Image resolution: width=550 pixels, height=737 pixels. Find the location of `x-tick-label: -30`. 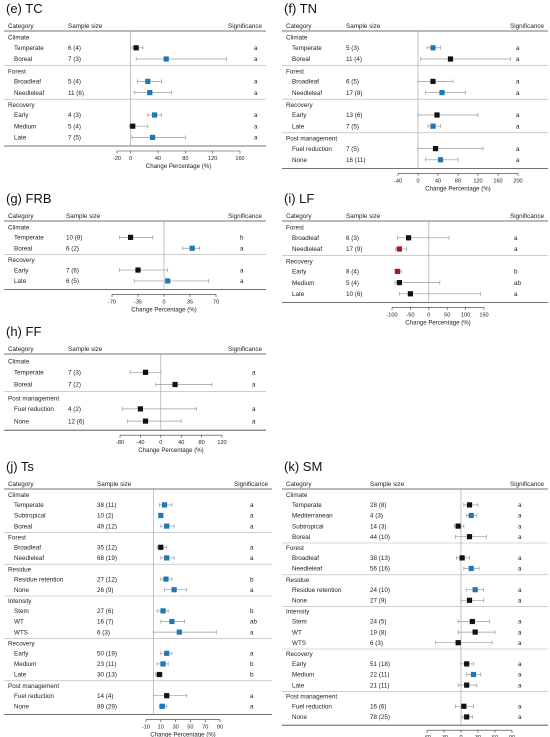

x-tick-label: -30 is located at coordinates (444, 736).